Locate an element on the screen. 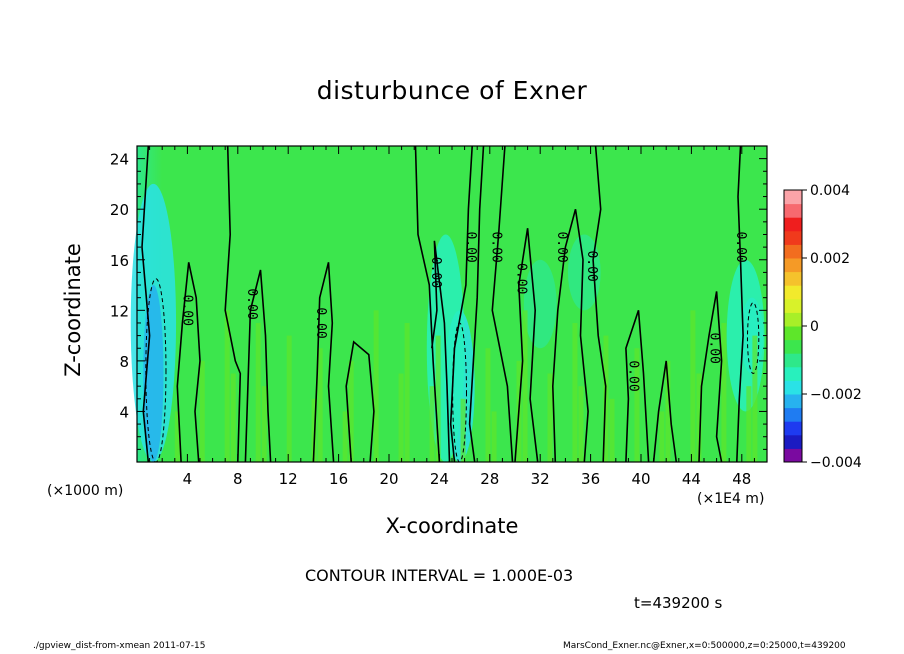 The image size is (904, 654). x-tick-label: 40 is located at coordinates (640, 479).